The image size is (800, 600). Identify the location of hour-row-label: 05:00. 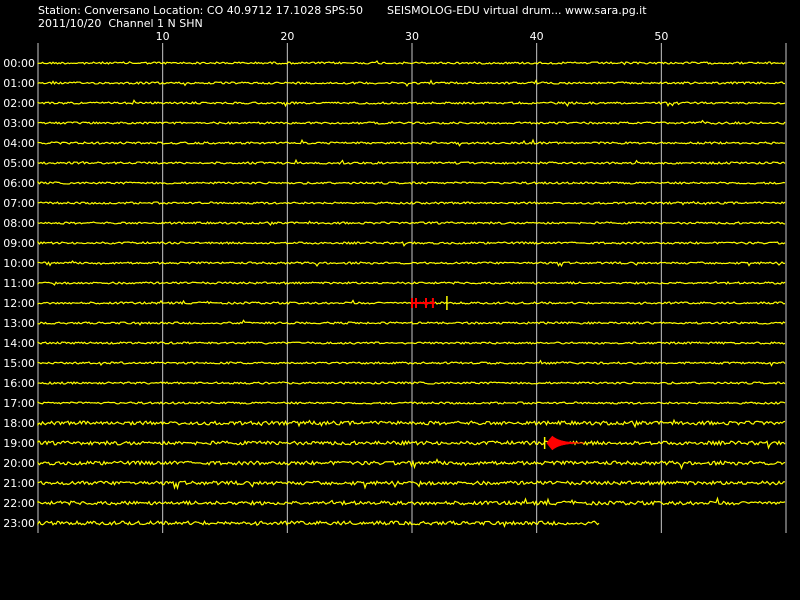
(19, 163).